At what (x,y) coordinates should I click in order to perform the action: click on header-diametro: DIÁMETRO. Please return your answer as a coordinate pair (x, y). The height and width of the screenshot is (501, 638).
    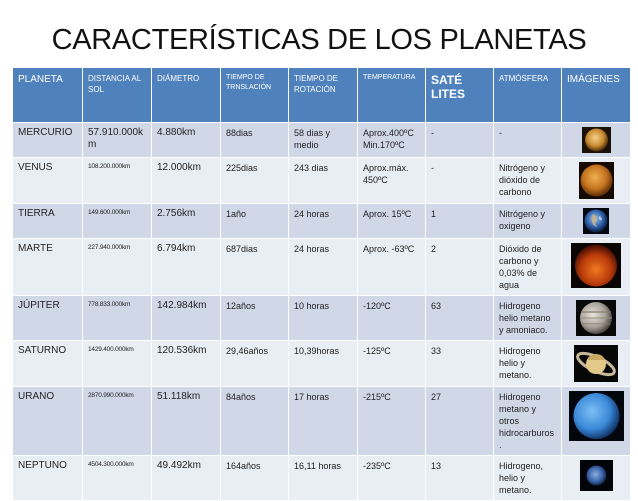
    Looking at the image, I should click on (186, 95).